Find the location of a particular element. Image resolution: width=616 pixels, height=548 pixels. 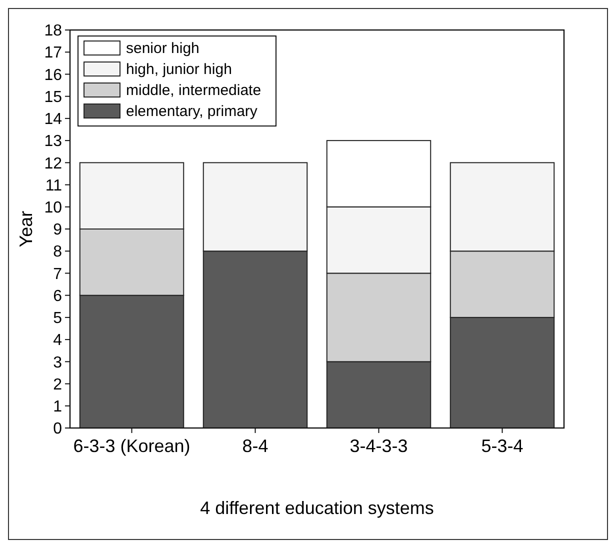

y-tick-label: 2 is located at coordinates (57, 385).